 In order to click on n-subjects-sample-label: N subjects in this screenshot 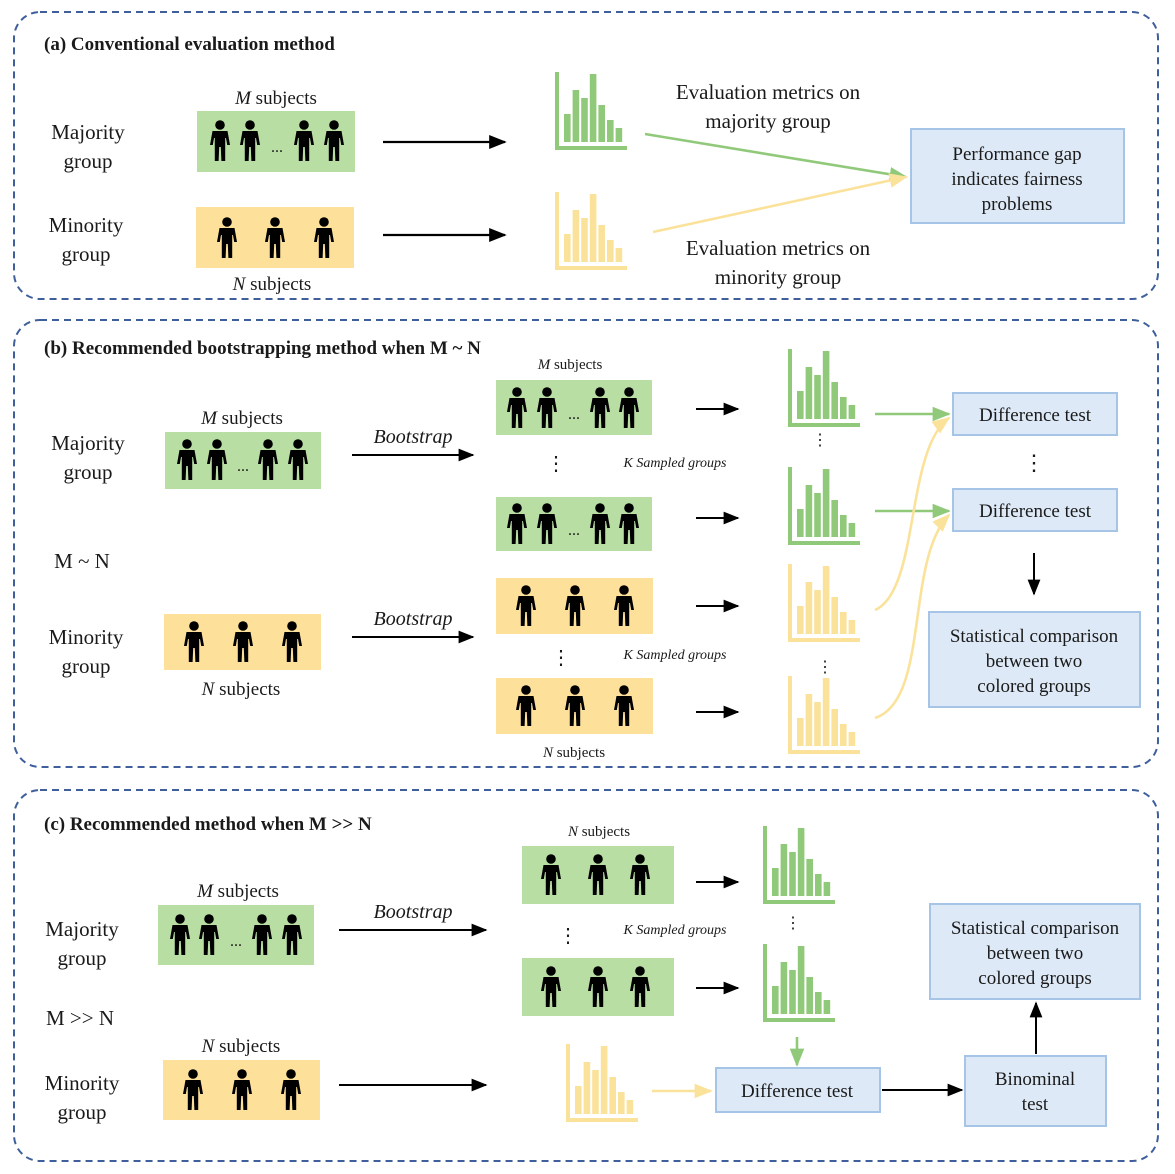, I will do `click(598, 832)`.